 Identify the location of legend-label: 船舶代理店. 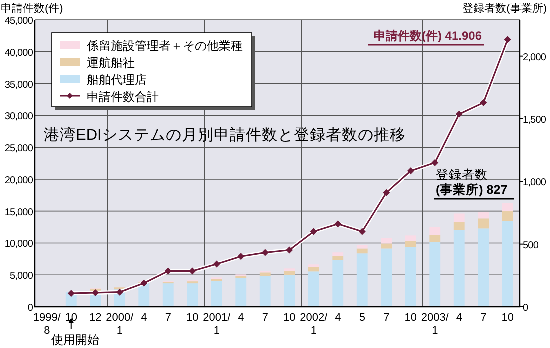
(117, 80).